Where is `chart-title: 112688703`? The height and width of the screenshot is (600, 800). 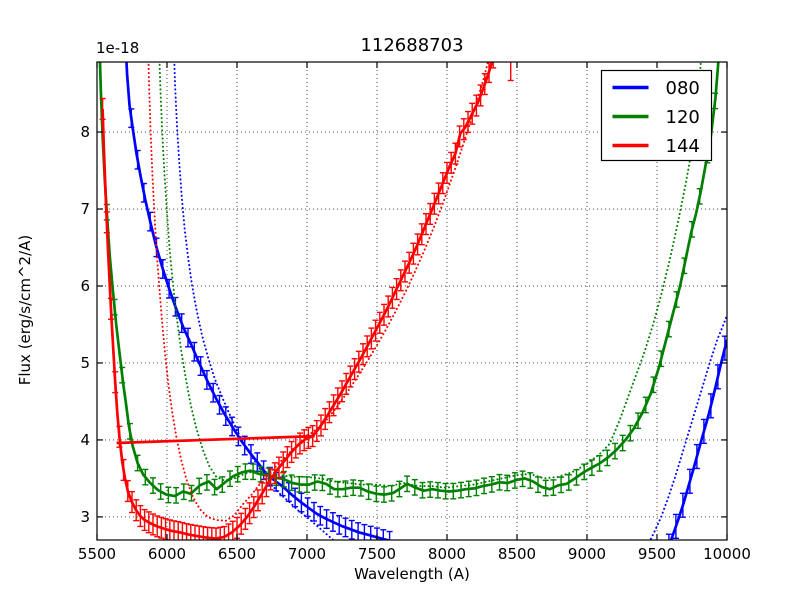
chart-title: 112688703 is located at coordinates (411, 45).